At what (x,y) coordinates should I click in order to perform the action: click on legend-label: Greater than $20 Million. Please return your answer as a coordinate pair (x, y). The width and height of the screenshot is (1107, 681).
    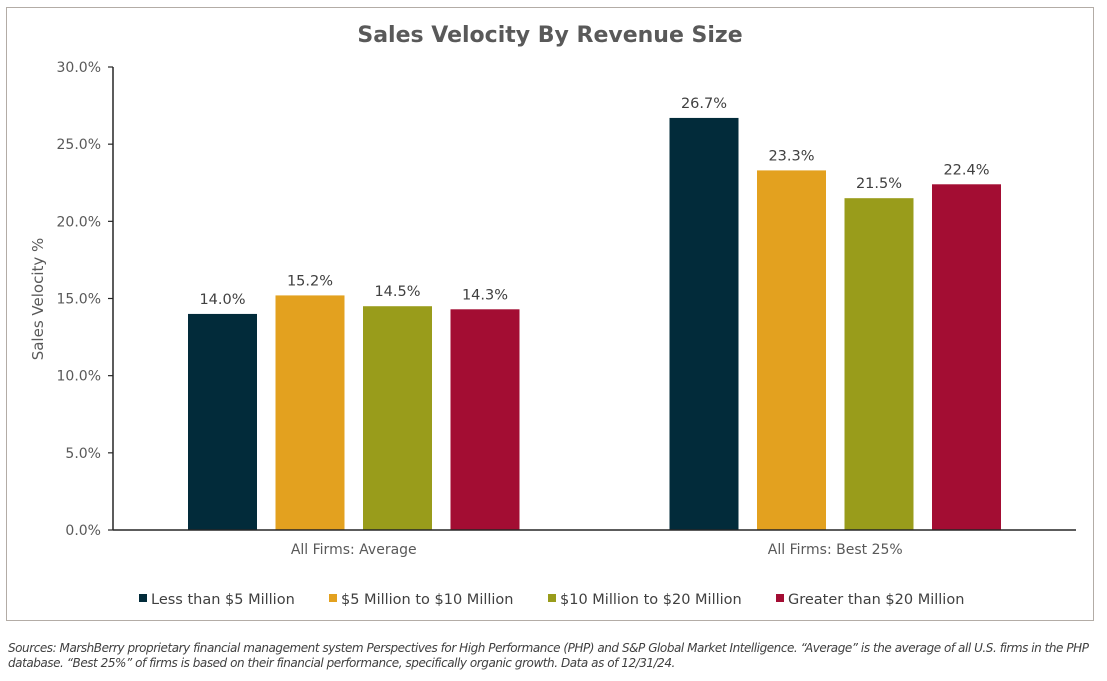
    Looking at the image, I should click on (876, 600).